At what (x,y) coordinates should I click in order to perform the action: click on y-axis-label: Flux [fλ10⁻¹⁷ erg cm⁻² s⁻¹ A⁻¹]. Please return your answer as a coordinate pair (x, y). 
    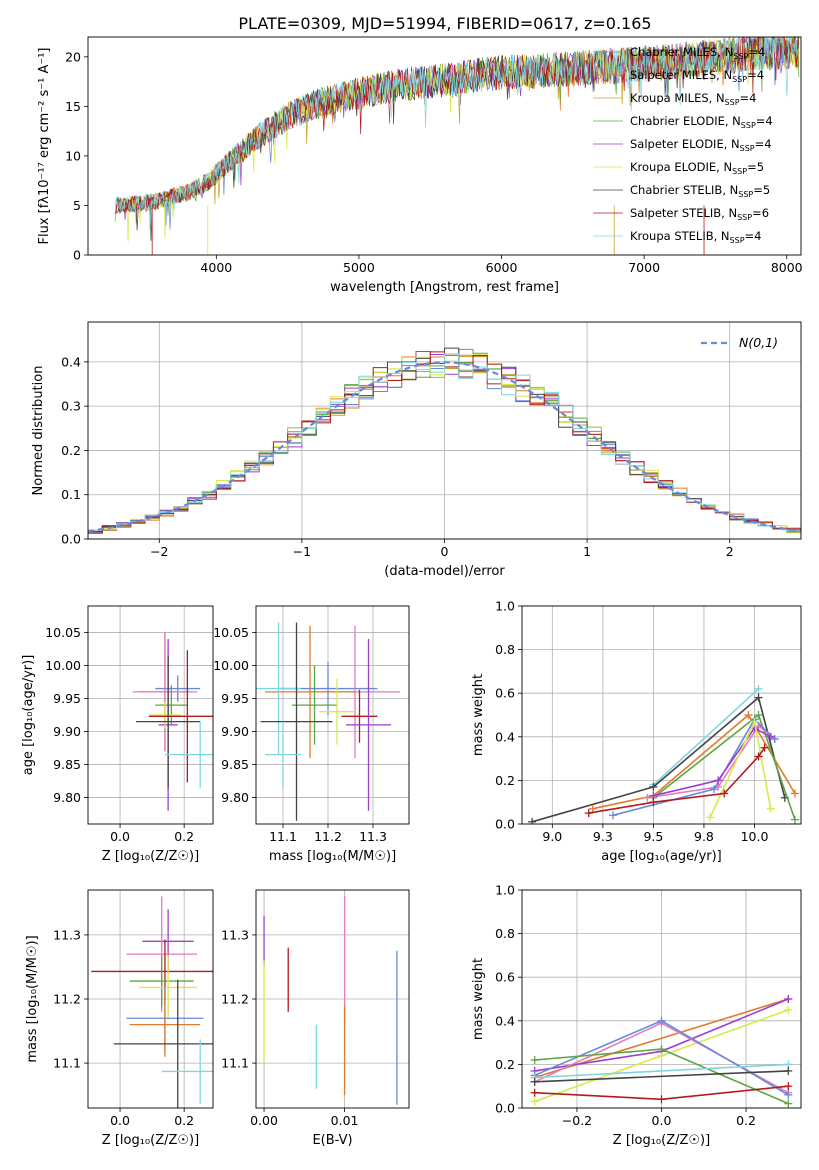
    Looking at the image, I should click on (44, 146).